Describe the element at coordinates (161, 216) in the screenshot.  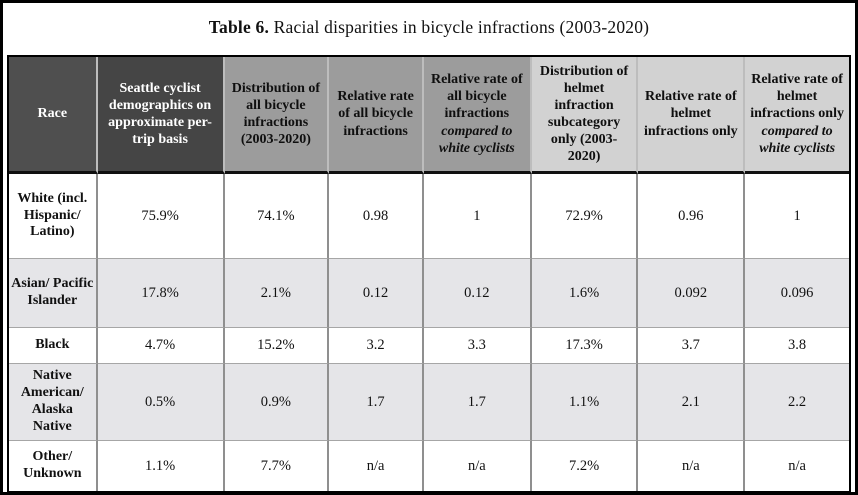
I see `table-cell: 75.9%` at that location.